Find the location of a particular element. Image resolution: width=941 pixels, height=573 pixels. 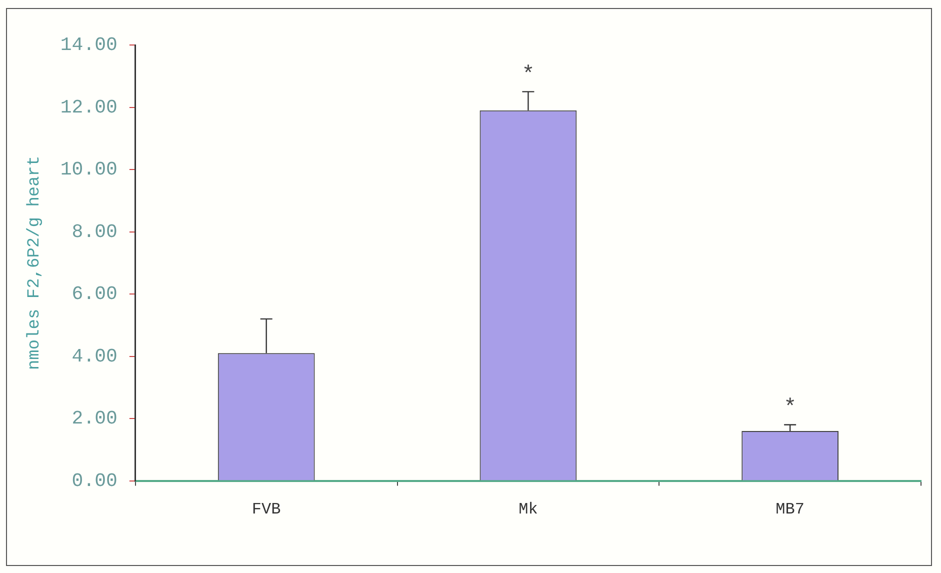

y-tick-label: 4.00 is located at coordinates (95, 356).